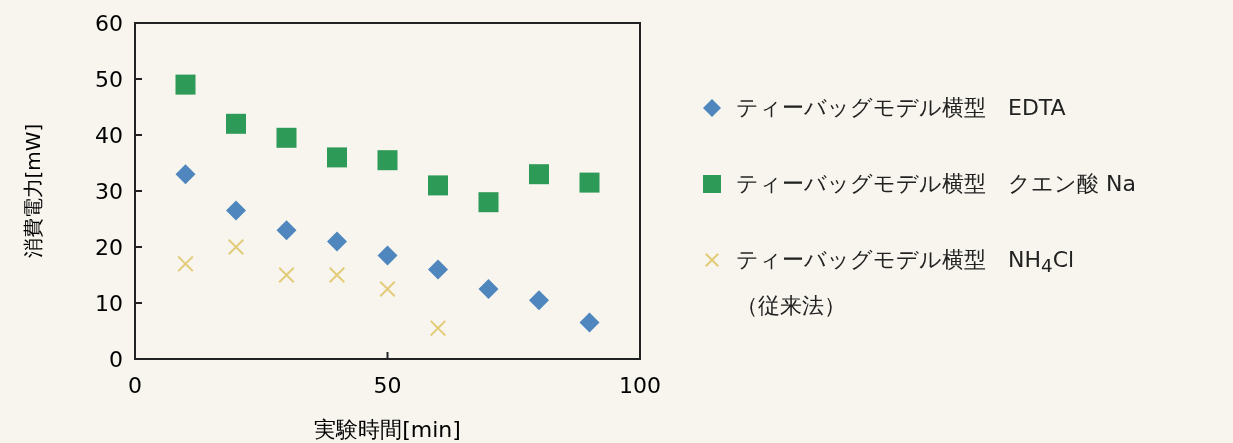 Image resolution: width=1233 pixels, height=443 pixels. What do you see at coordinates (640, 385) in the screenshot?
I see `x-tick-label: 100` at bounding box center [640, 385].